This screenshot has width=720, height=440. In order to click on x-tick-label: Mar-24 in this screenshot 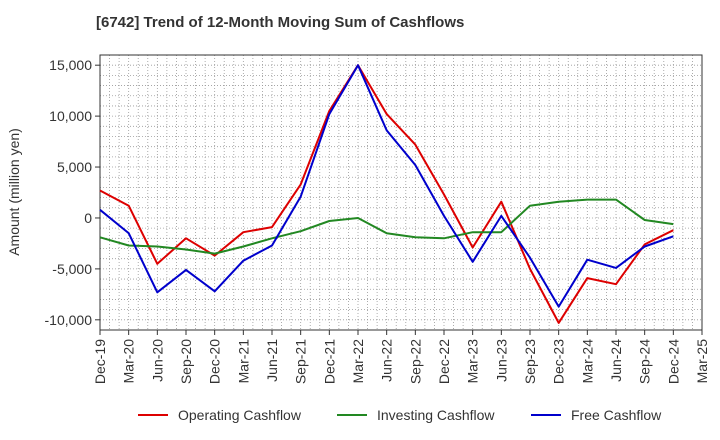, I will do `click(587, 361)`.